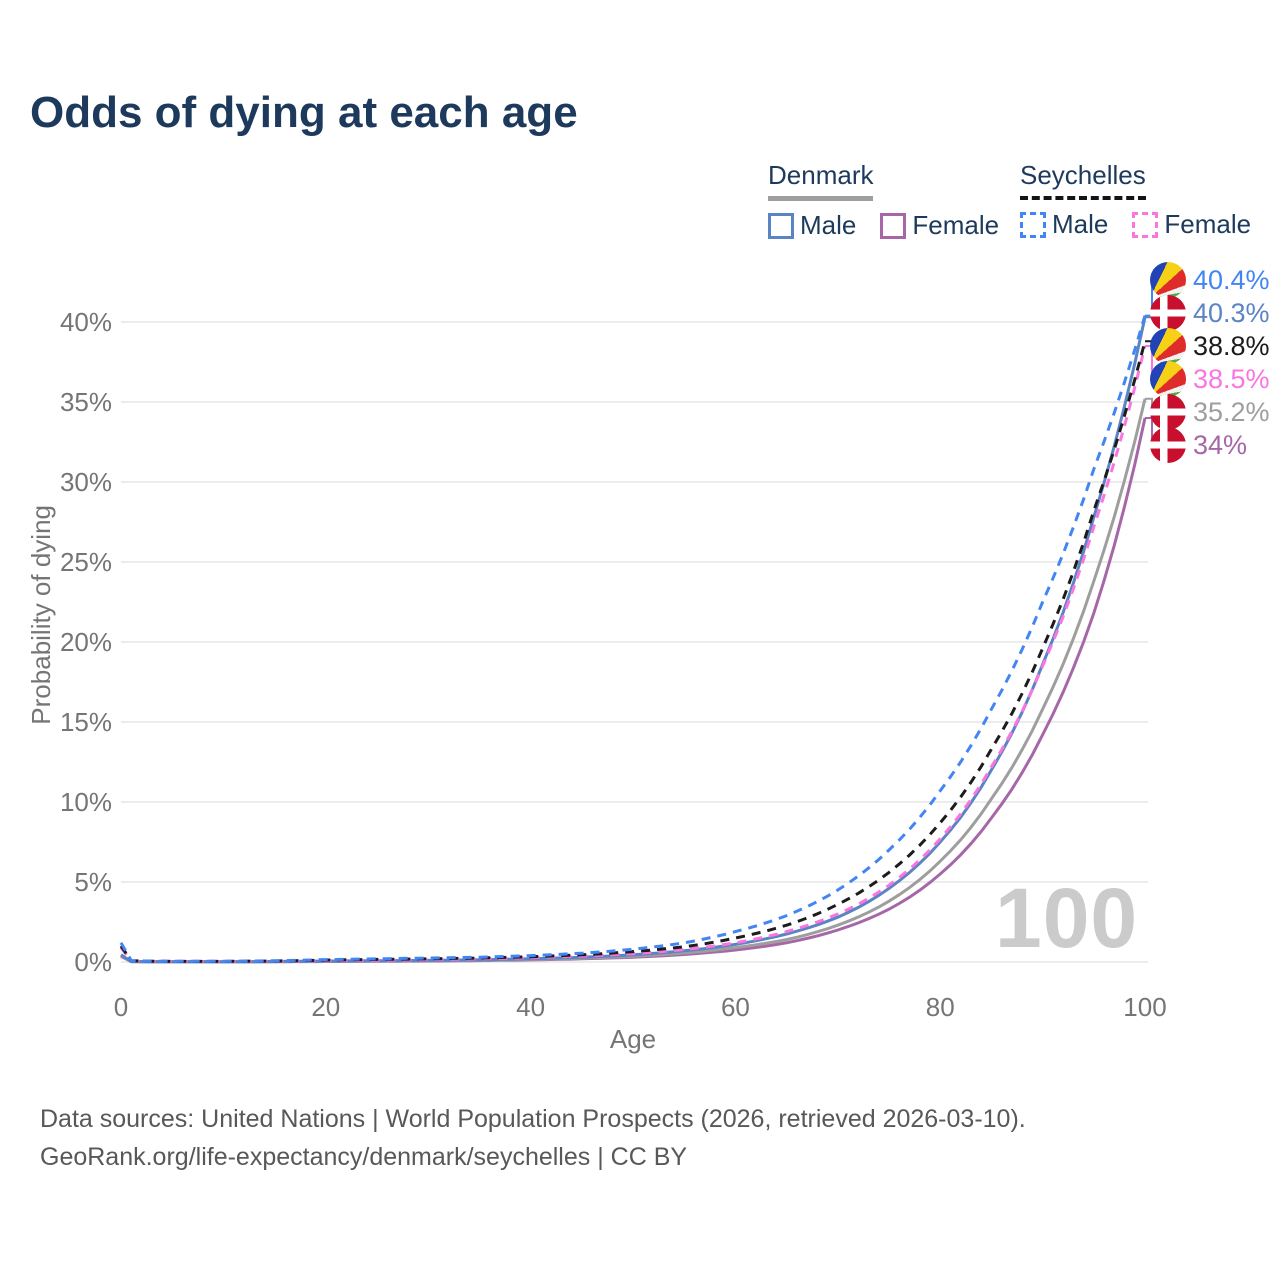 The image size is (1280, 1280). I want to click on end-label-row-denmark-male: 40.3%, so click(1210, 313).